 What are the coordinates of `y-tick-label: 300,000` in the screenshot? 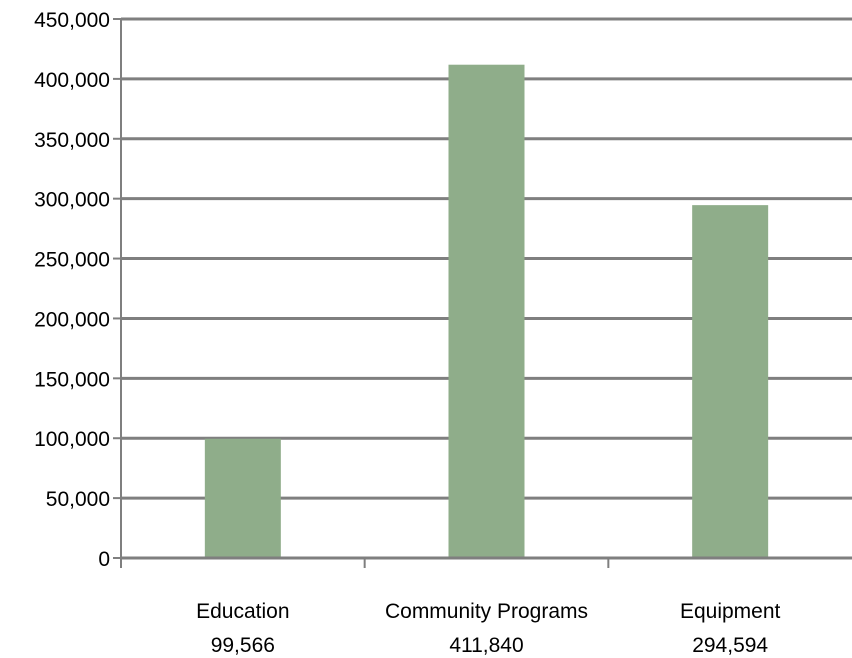 It's located at (72, 200).